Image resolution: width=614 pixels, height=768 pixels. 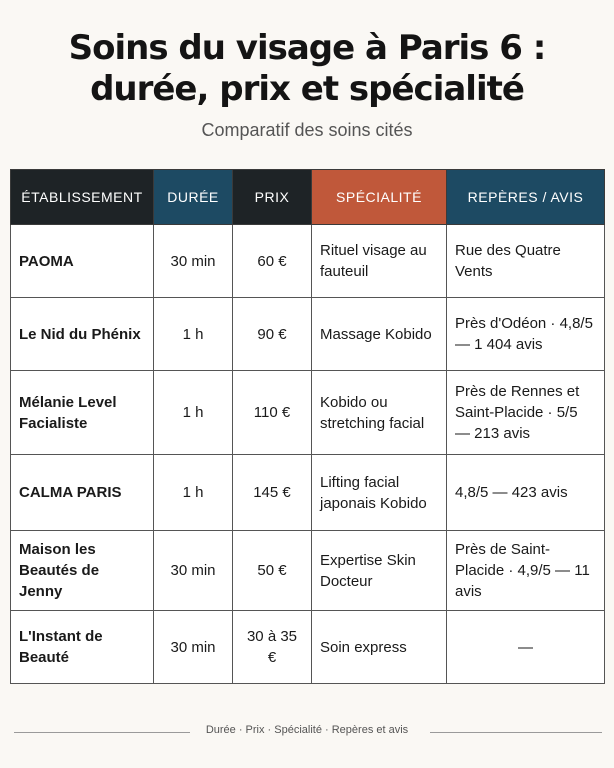 What do you see at coordinates (82, 197) in the screenshot?
I see `column-header-etablissement: ÉTABLISSEMENT` at bounding box center [82, 197].